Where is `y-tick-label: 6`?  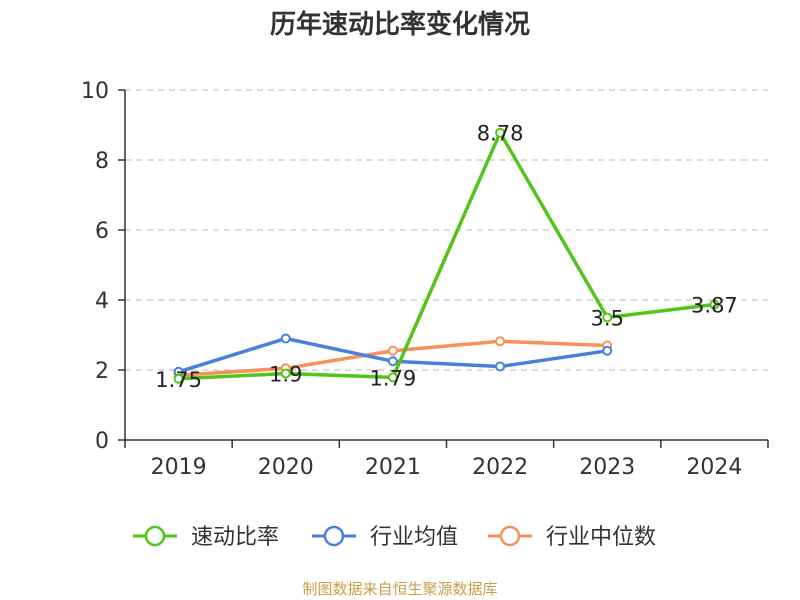
y-tick-label: 6 is located at coordinates (102, 231).